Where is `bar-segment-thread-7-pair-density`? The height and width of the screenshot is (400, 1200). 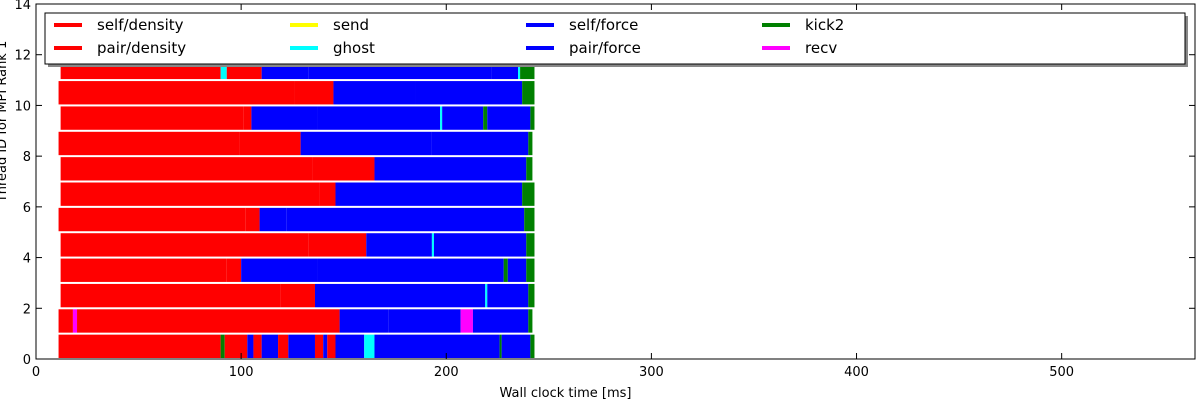
bar-segment-thread-7-pair-density is located at coordinates (343, 169).